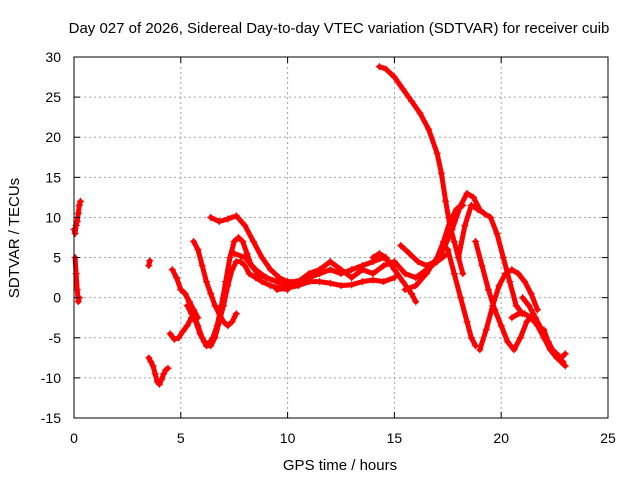 The height and width of the screenshot is (480, 640). What do you see at coordinates (74, 438) in the screenshot?
I see `x-tick-label: 0` at bounding box center [74, 438].